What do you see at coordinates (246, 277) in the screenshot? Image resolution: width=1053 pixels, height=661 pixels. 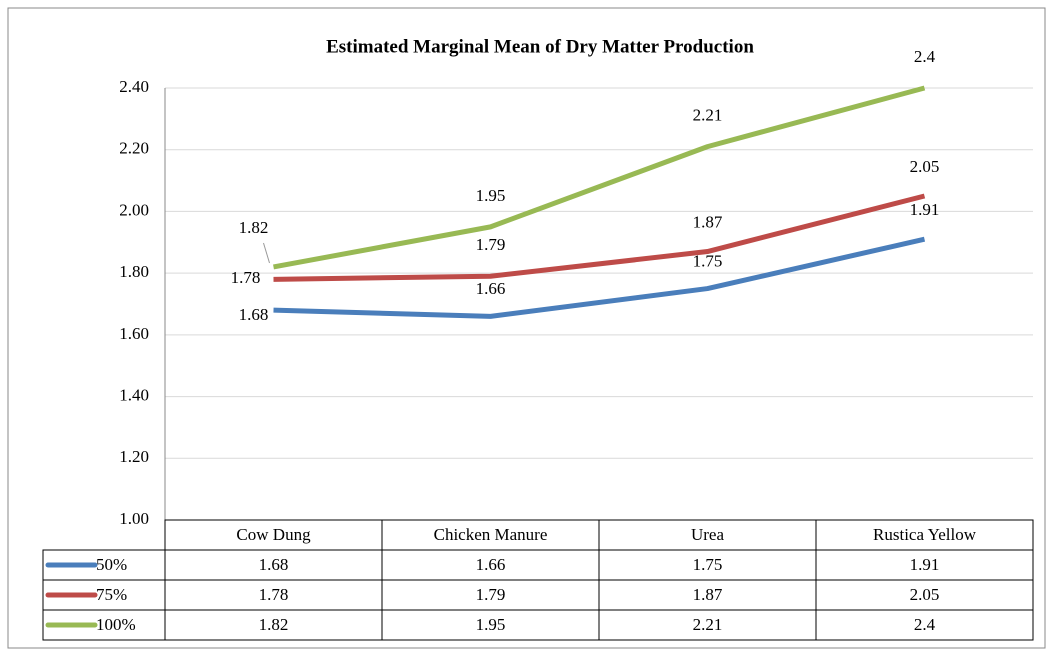 I see `data-label: 1.78` at bounding box center [246, 277].